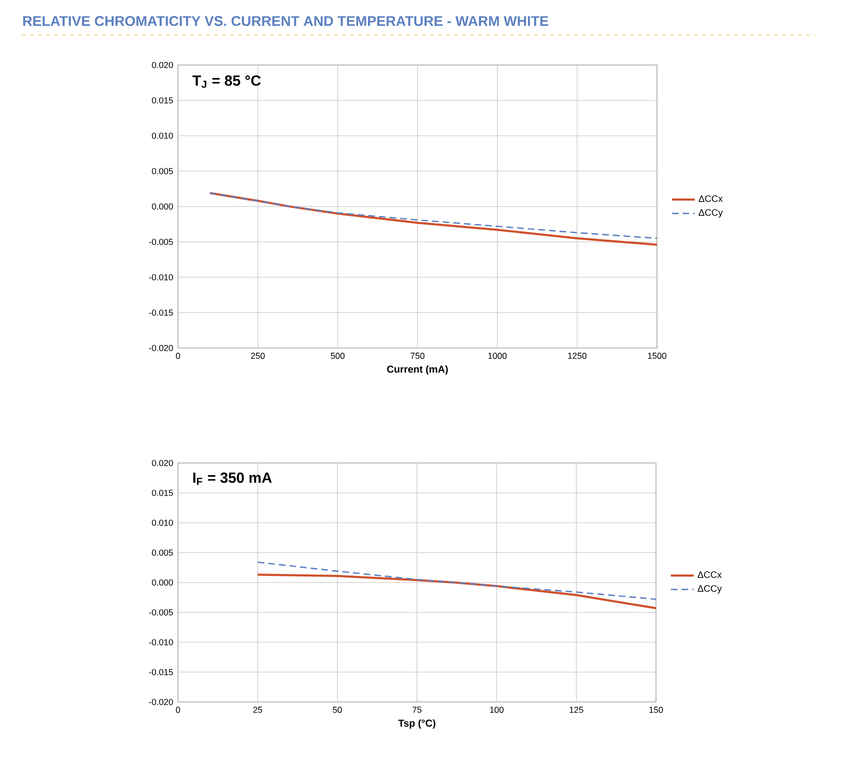 This screenshot has width=846, height=758. Describe the element at coordinates (417, 724) in the screenshot. I see `x-axis-title: Tsp (°C)` at that location.